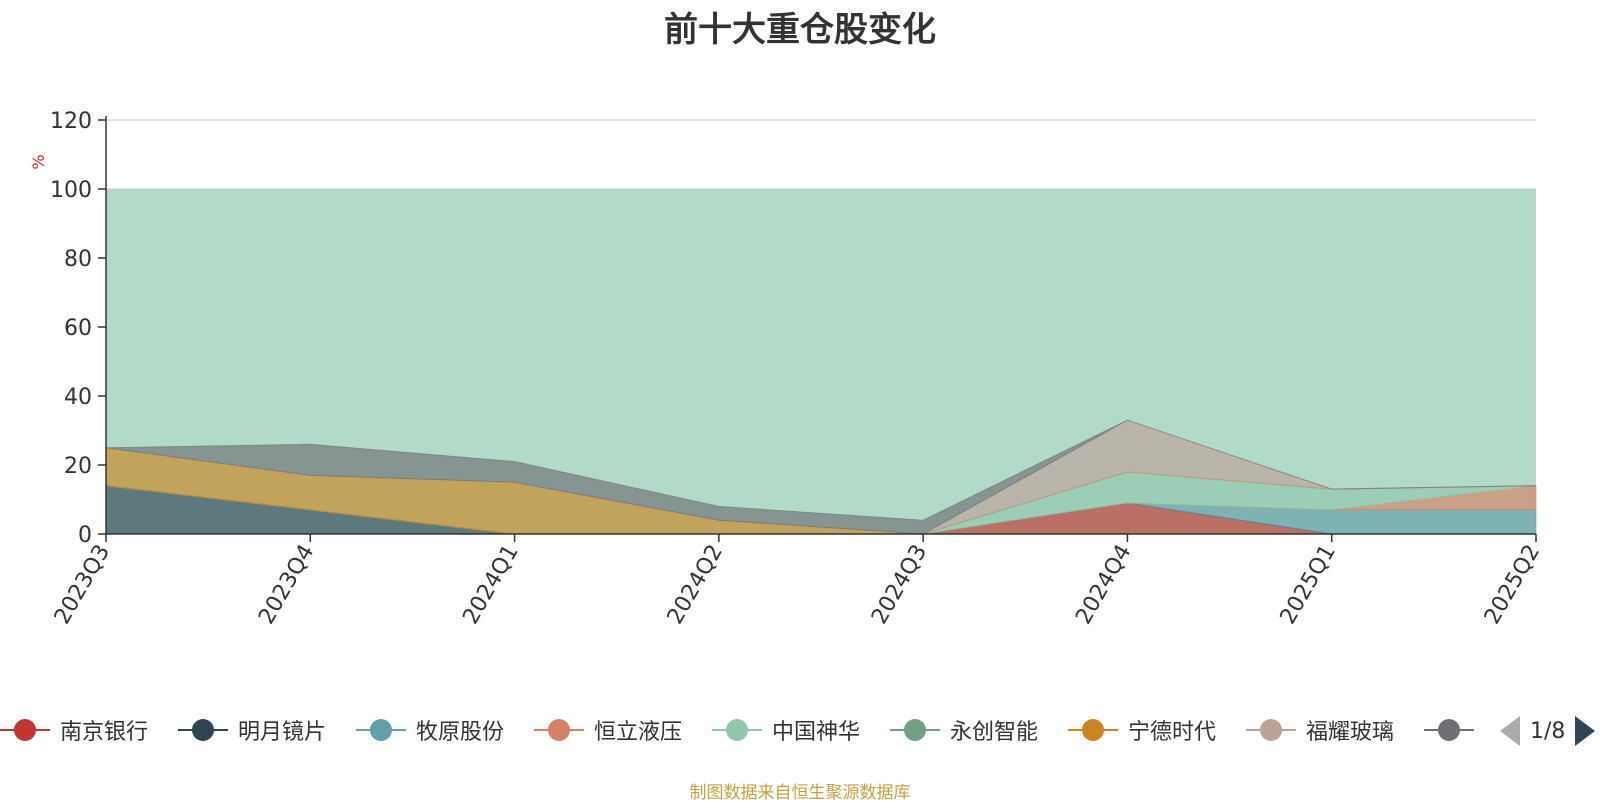 The width and height of the screenshot is (1600, 803). I want to click on legend-next-arrow-icon, so click(1585, 731).